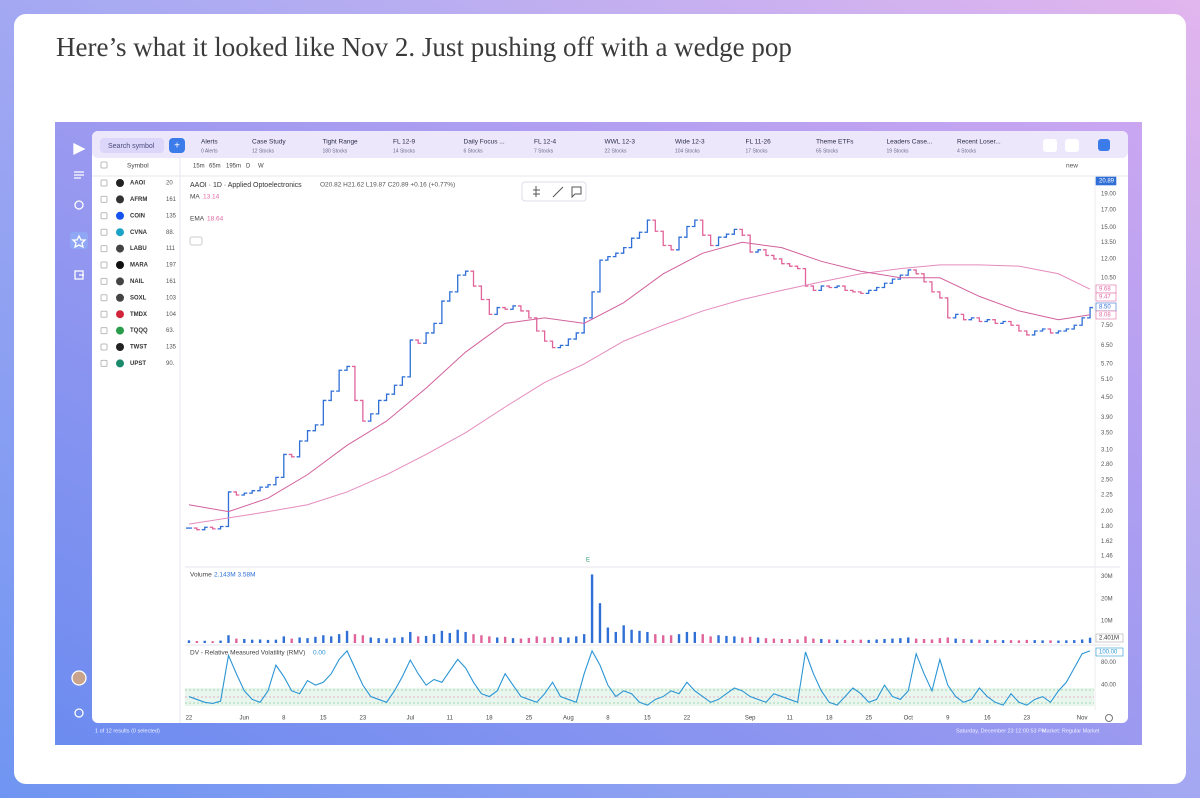 The image size is (1200, 798). What do you see at coordinates (199, 167) in the screenshot?
I see `interval-button: 15m` at bounding box center [199, 167].